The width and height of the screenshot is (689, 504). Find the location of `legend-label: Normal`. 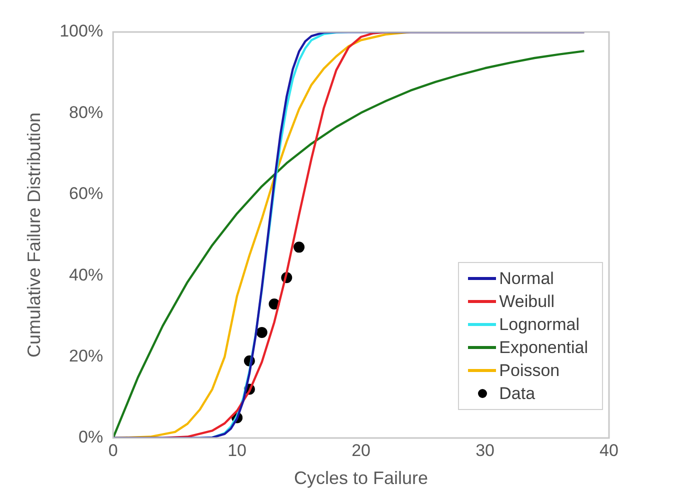

legend-label: Normal is located at coordinates (526, 278).